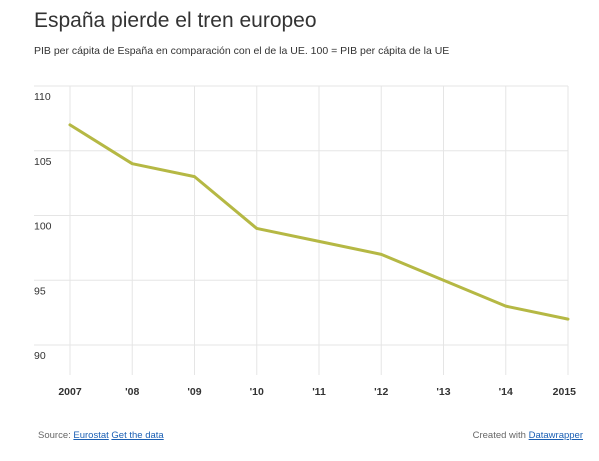 This screenshot has height=461, width=599. Describe the element at coordinates (381, 392) in the screenshot. I see `x-tick-label: '12` at that location.